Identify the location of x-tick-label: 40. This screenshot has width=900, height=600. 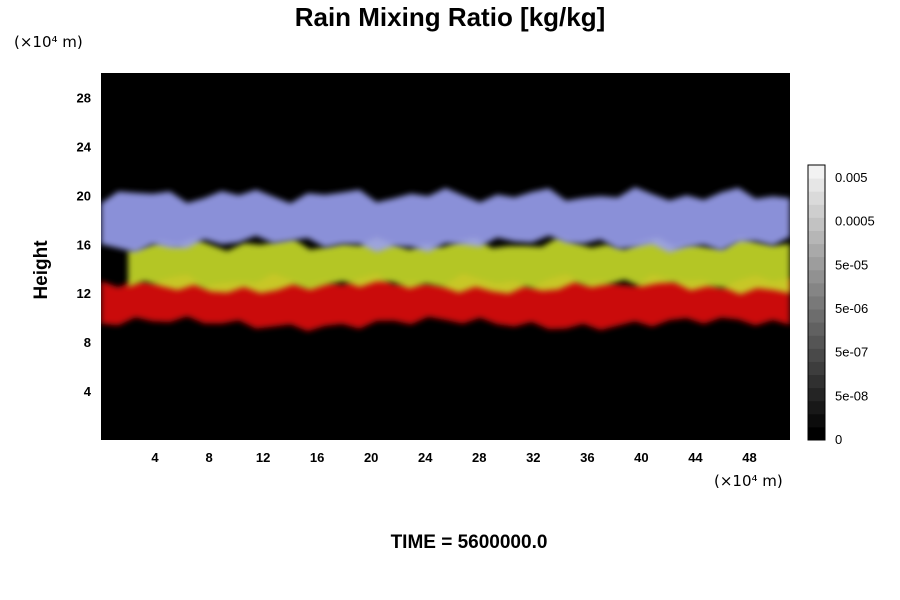
(641, 457).